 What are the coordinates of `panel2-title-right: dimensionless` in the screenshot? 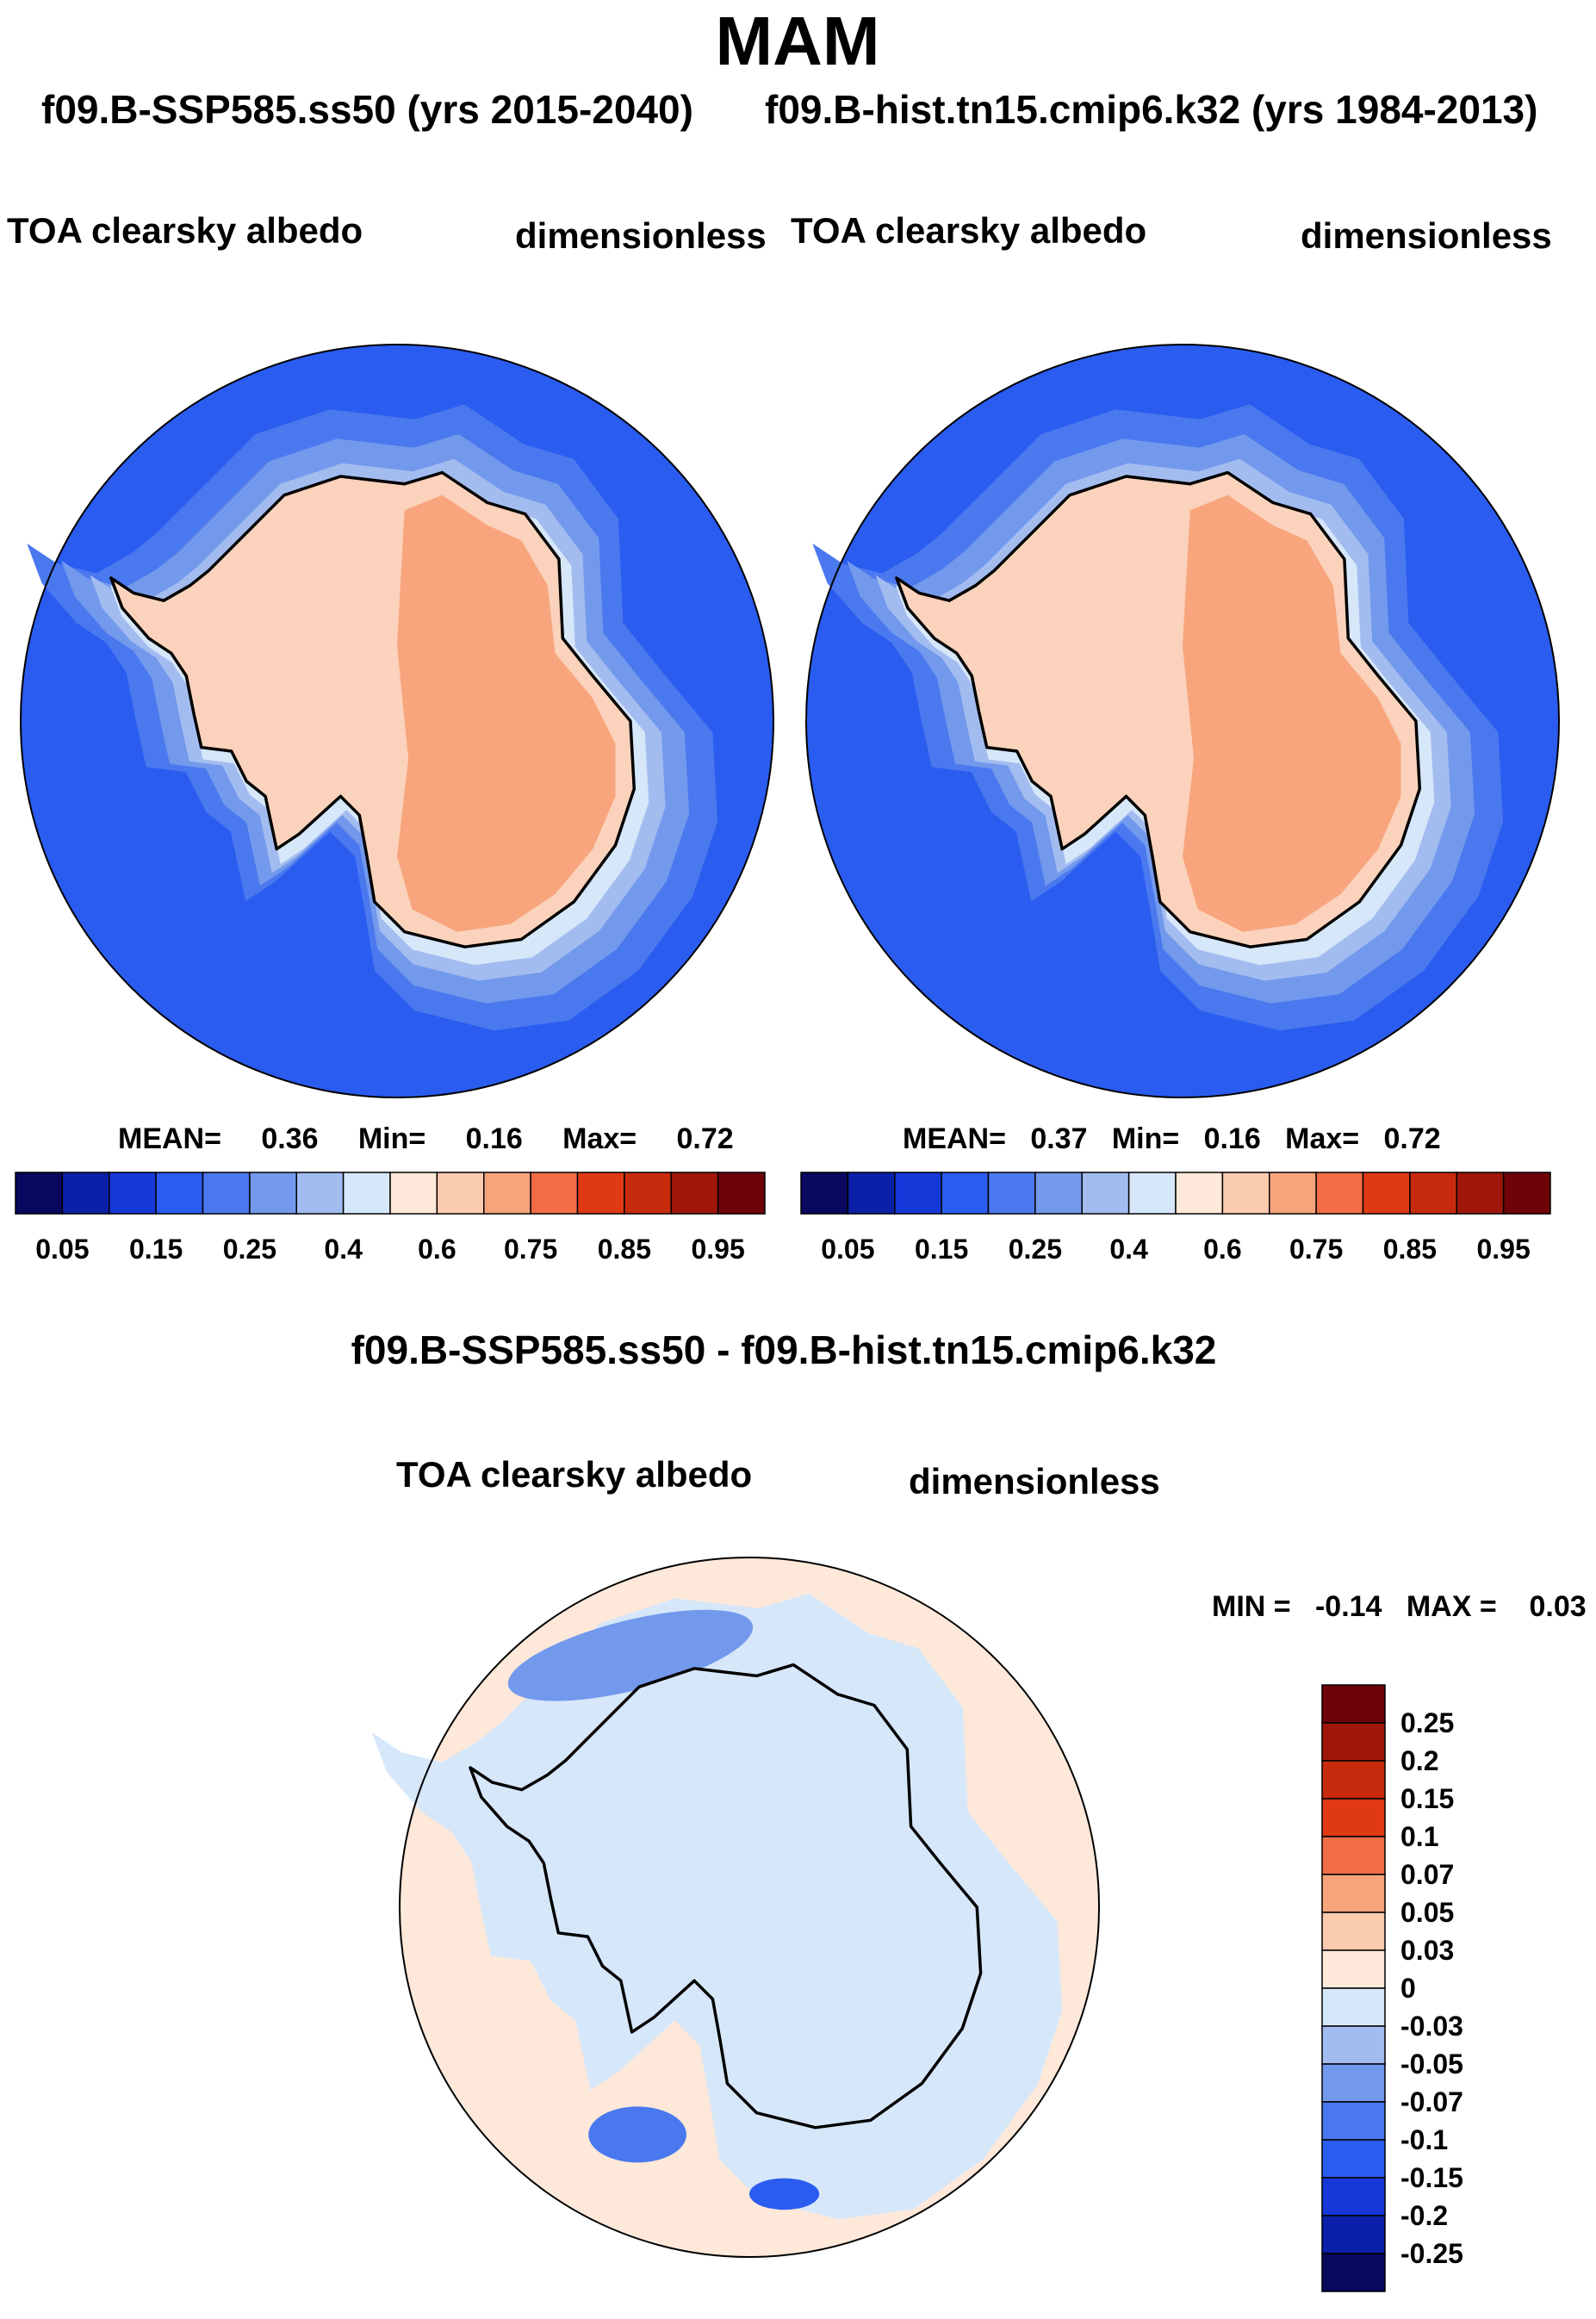 It's located at (1426, 236).